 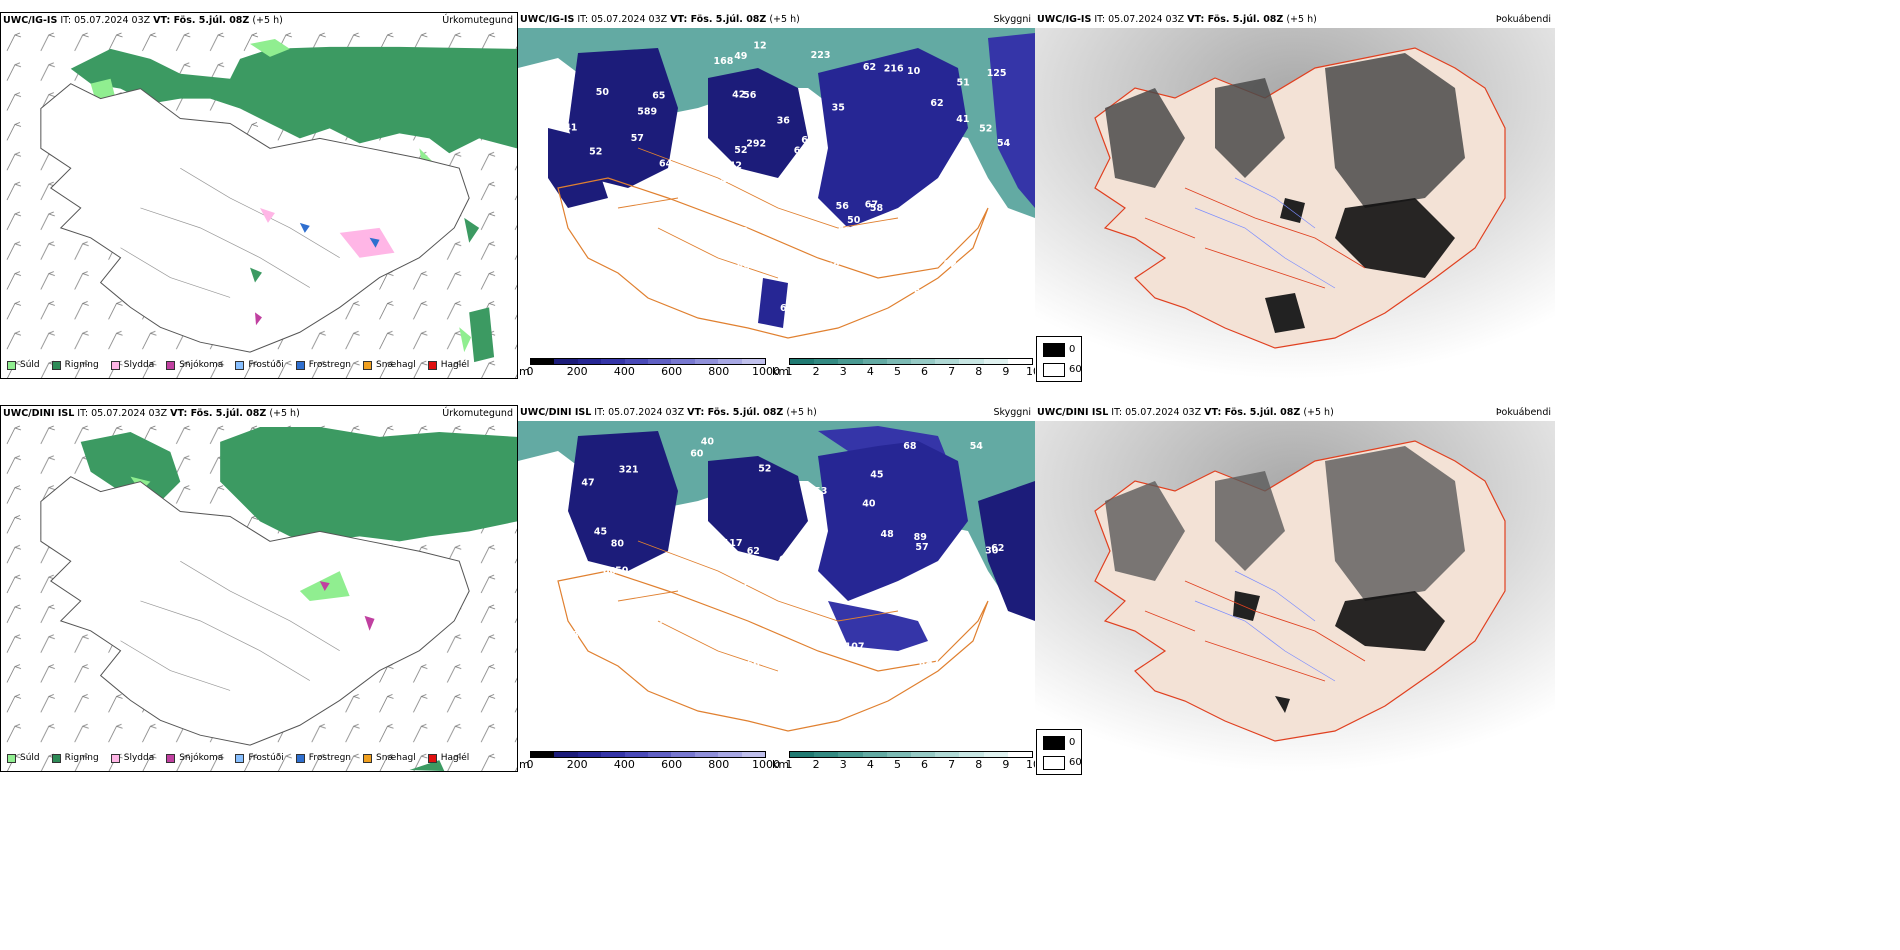 I want to click on cloud-base-value-label: 223, so click(x=821, y=55).